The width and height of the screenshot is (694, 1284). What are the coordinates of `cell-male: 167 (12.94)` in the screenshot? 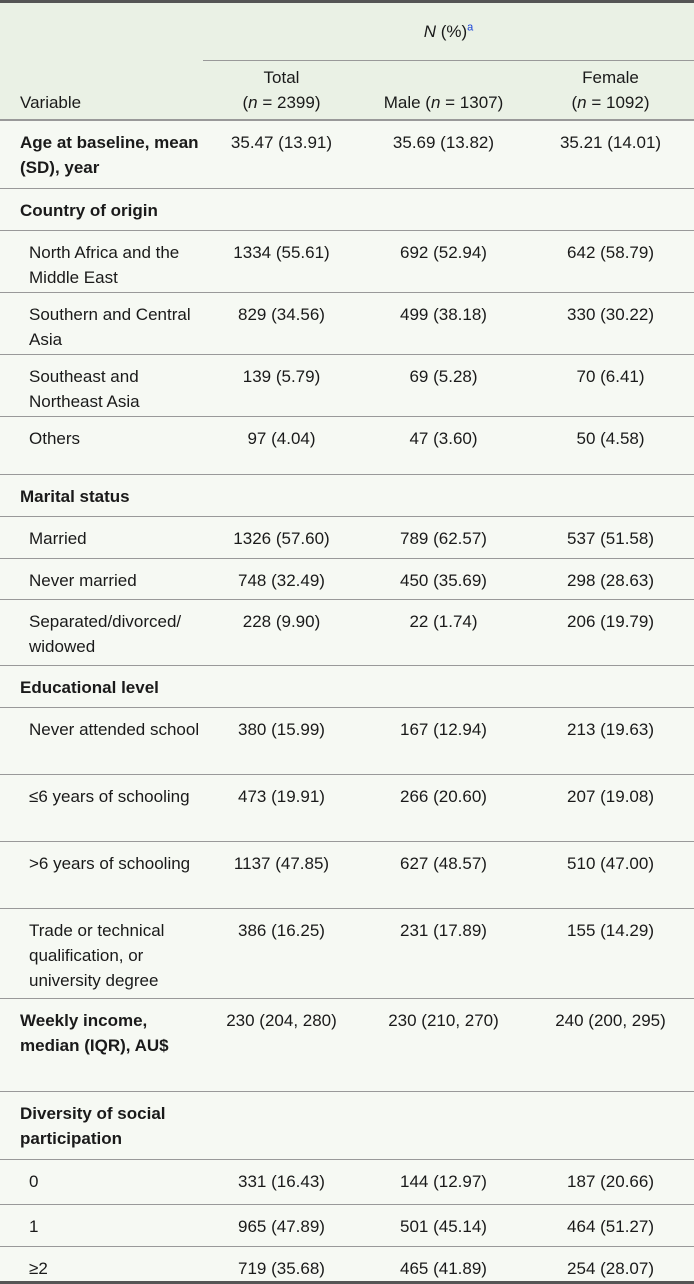 It's located at (443, 741).